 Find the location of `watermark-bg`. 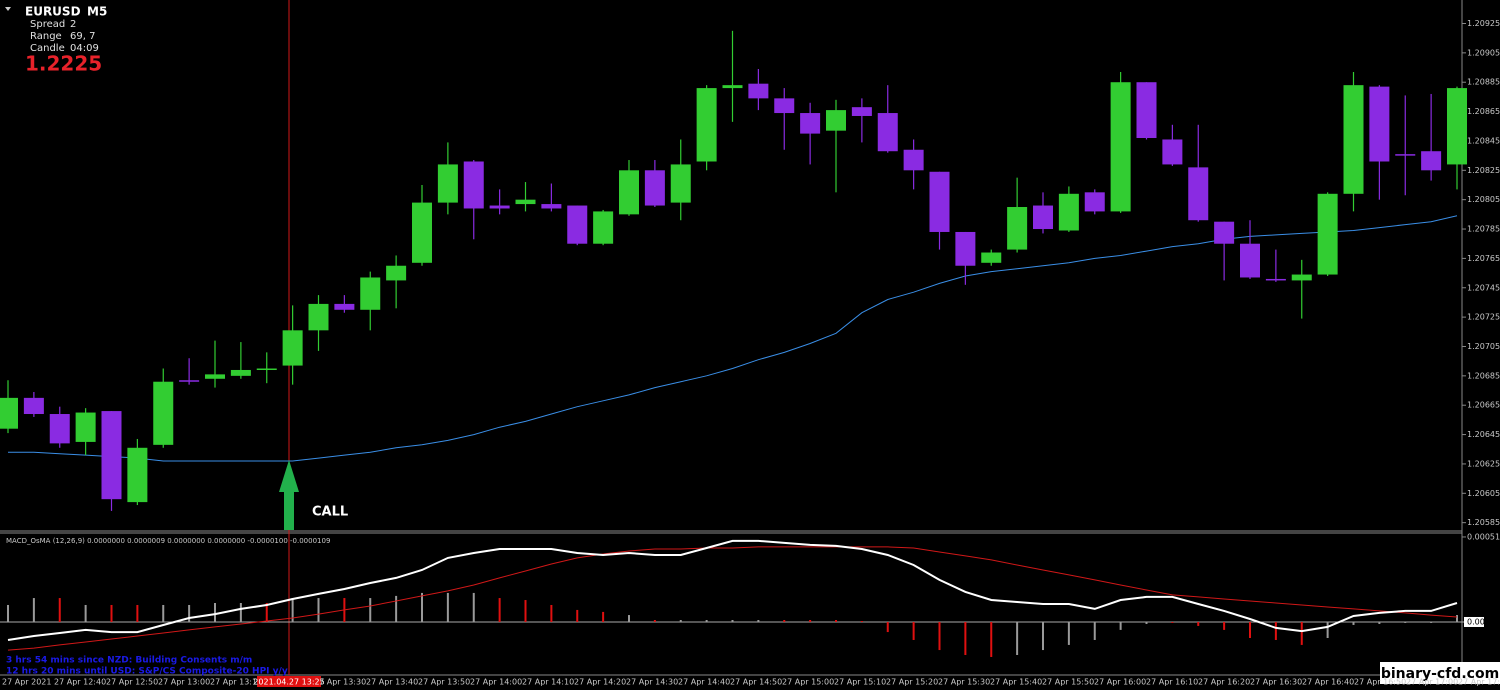

watermark-bg is located at coordinates (1440, 673).